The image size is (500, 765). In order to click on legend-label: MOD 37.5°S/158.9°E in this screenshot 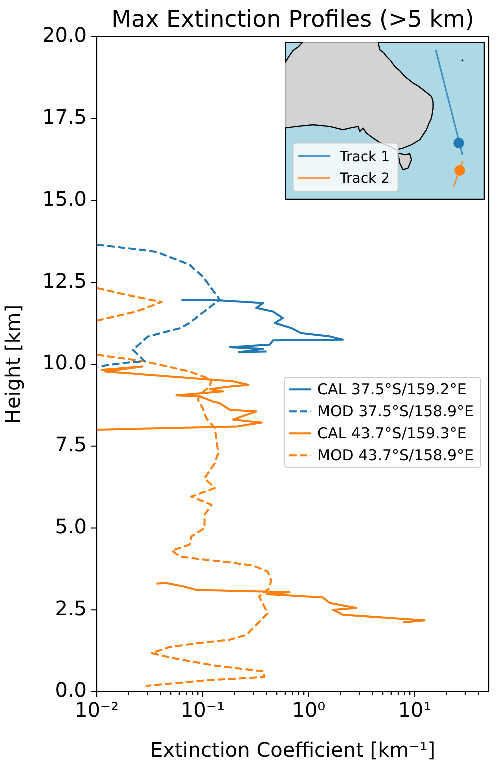, I will do `click(396, 411)`.